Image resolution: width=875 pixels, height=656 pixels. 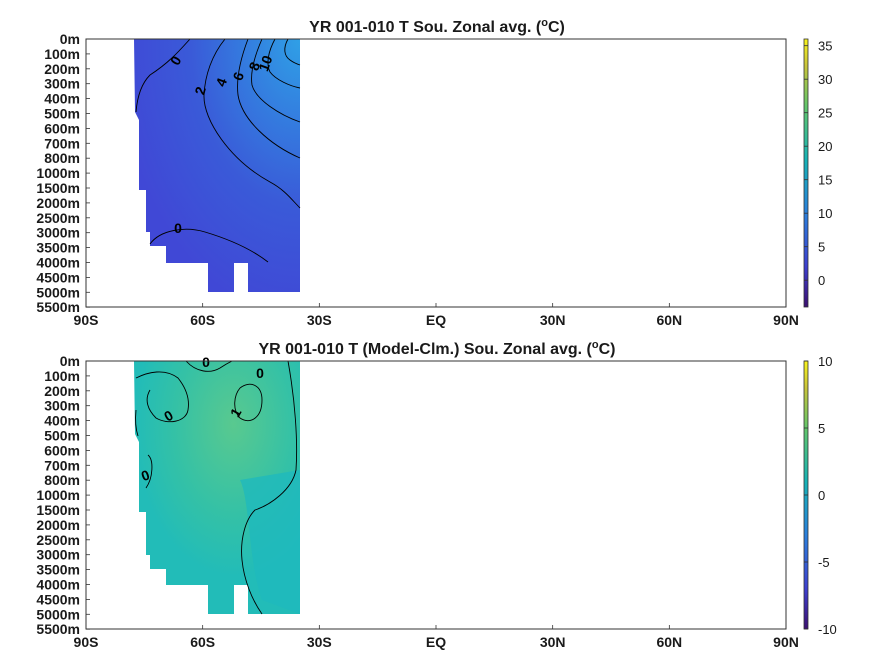 I want to click on colorbar-tick-label: -10, so click(x=827, y=629).